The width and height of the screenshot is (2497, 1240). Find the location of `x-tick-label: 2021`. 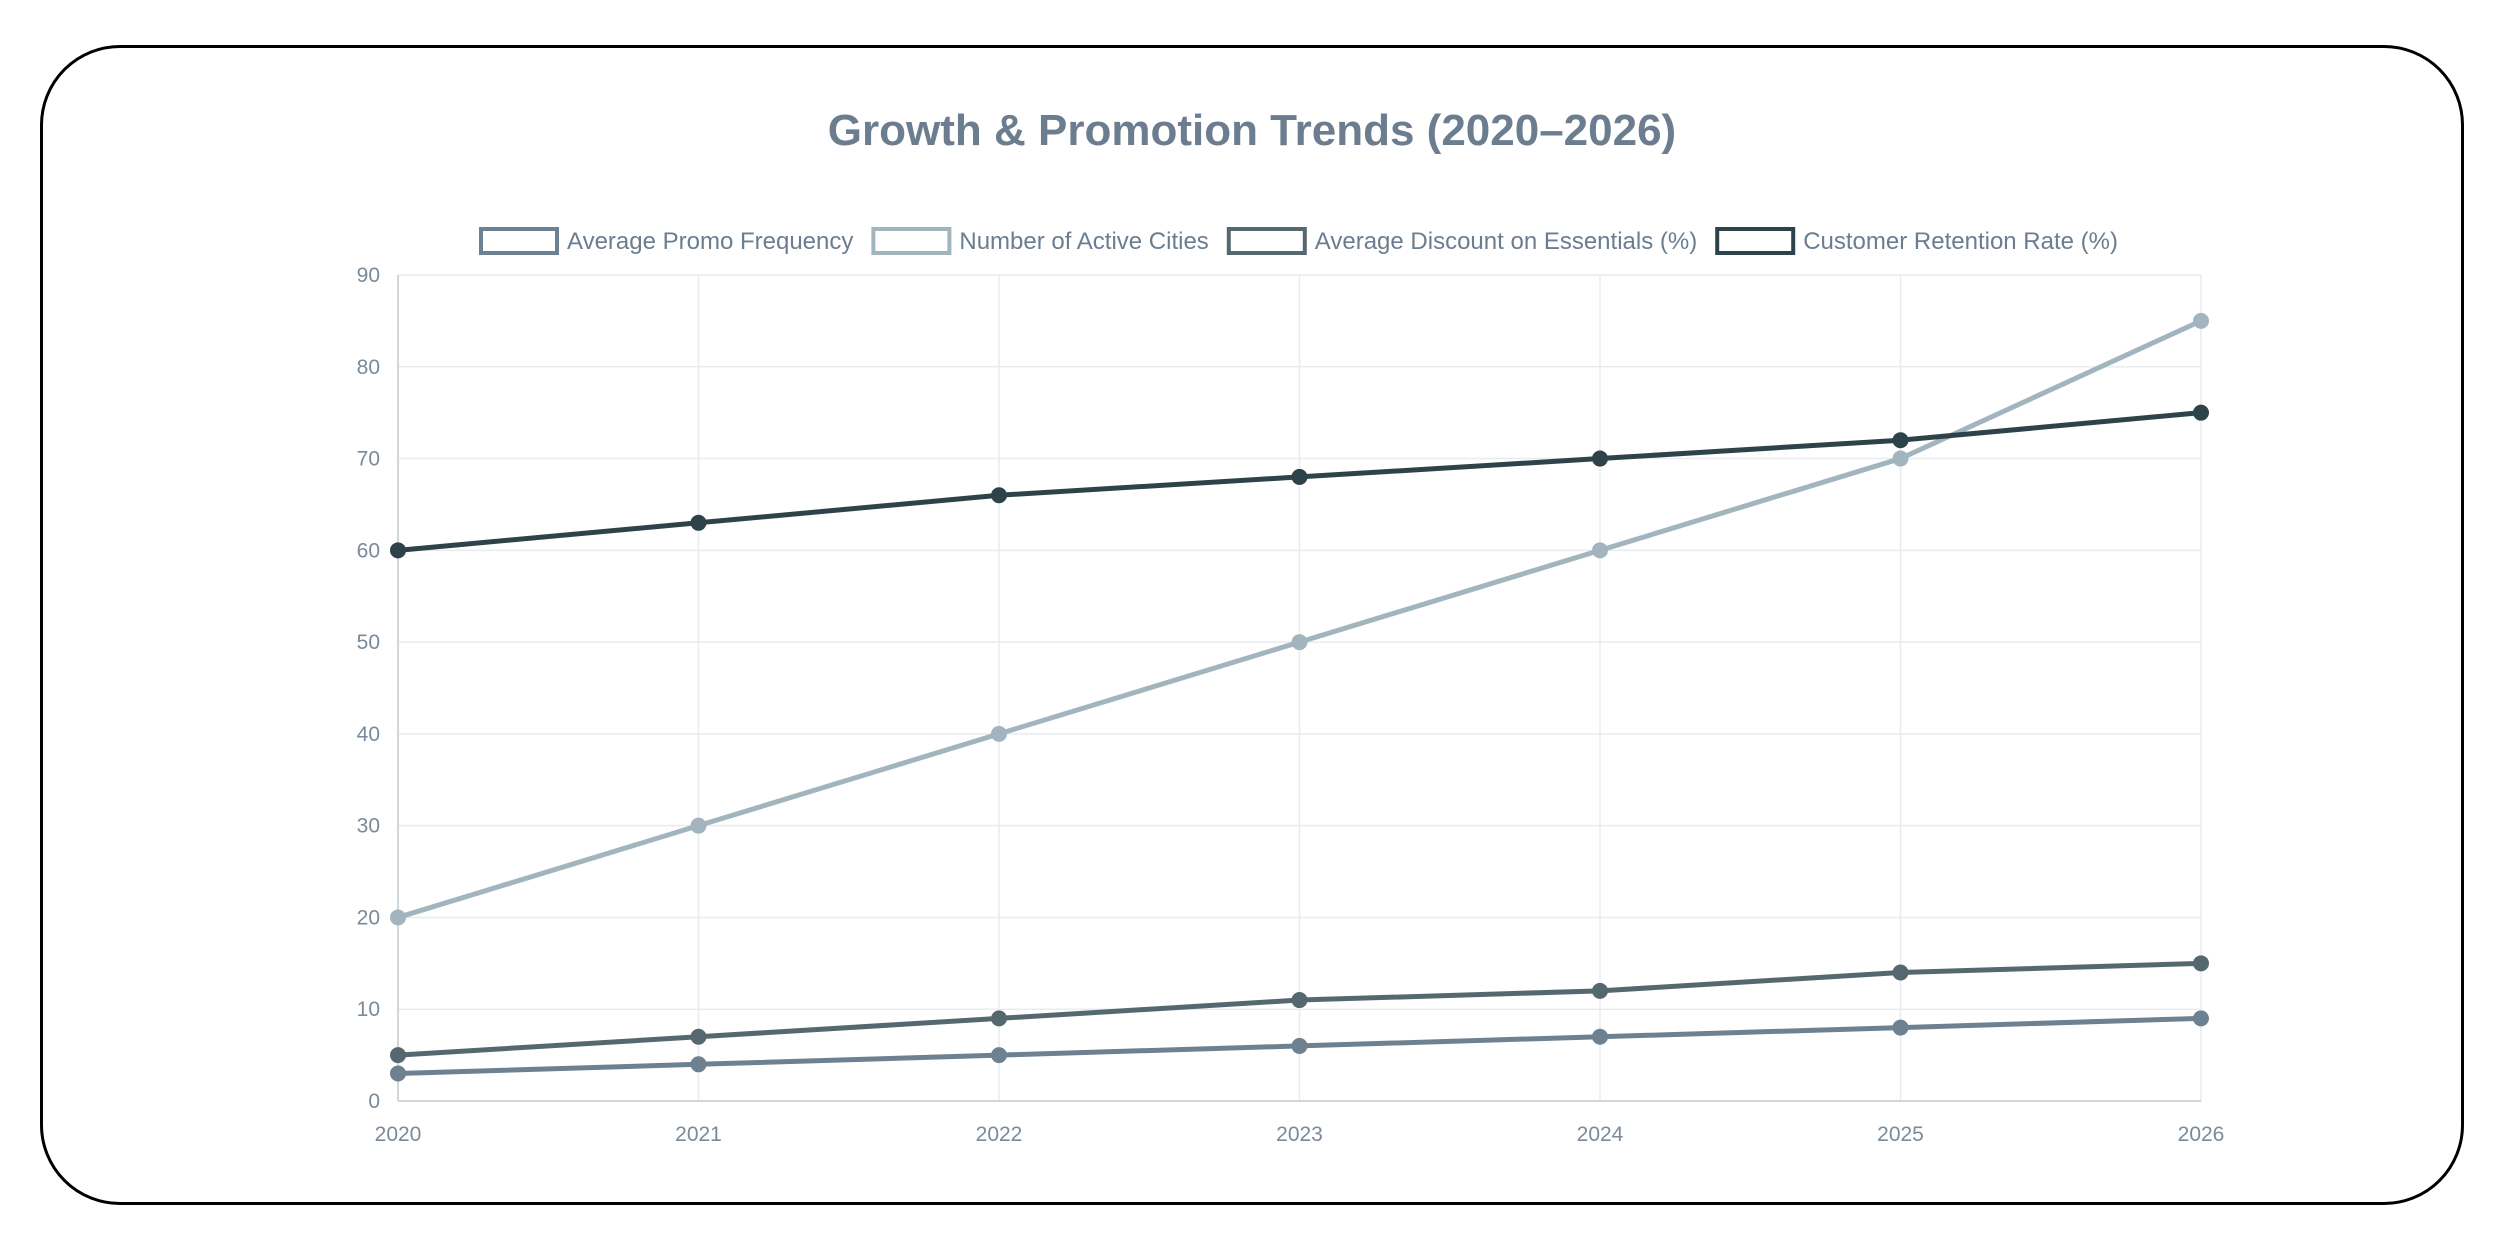

x-tick-label: 2021 is located at coordinates (698, 1134).